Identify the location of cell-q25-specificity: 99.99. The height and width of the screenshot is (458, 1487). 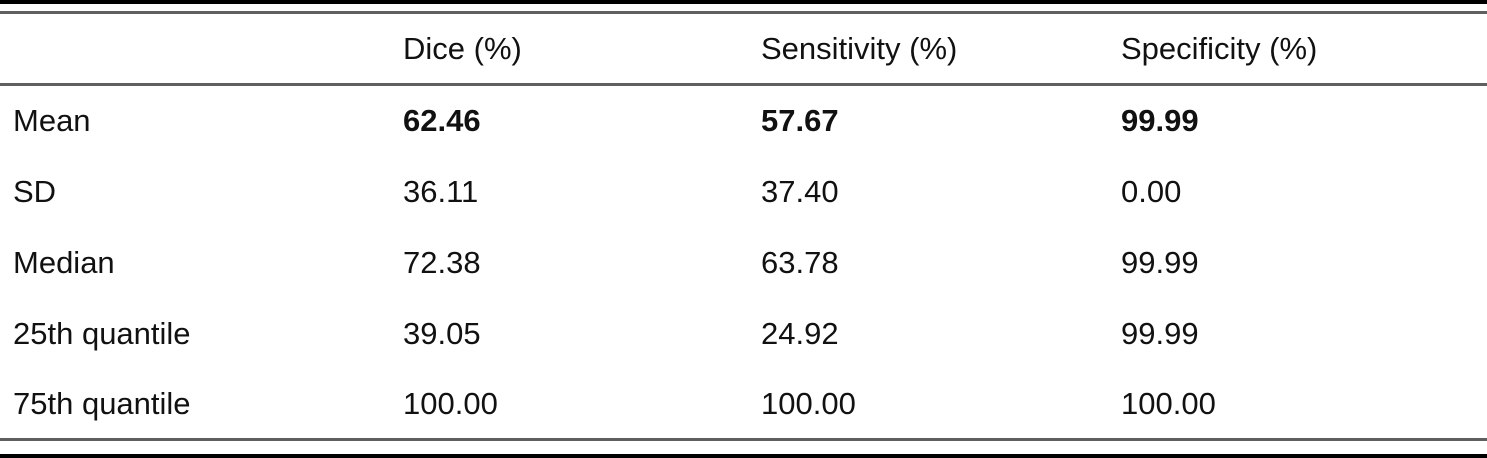
(1160, 333).